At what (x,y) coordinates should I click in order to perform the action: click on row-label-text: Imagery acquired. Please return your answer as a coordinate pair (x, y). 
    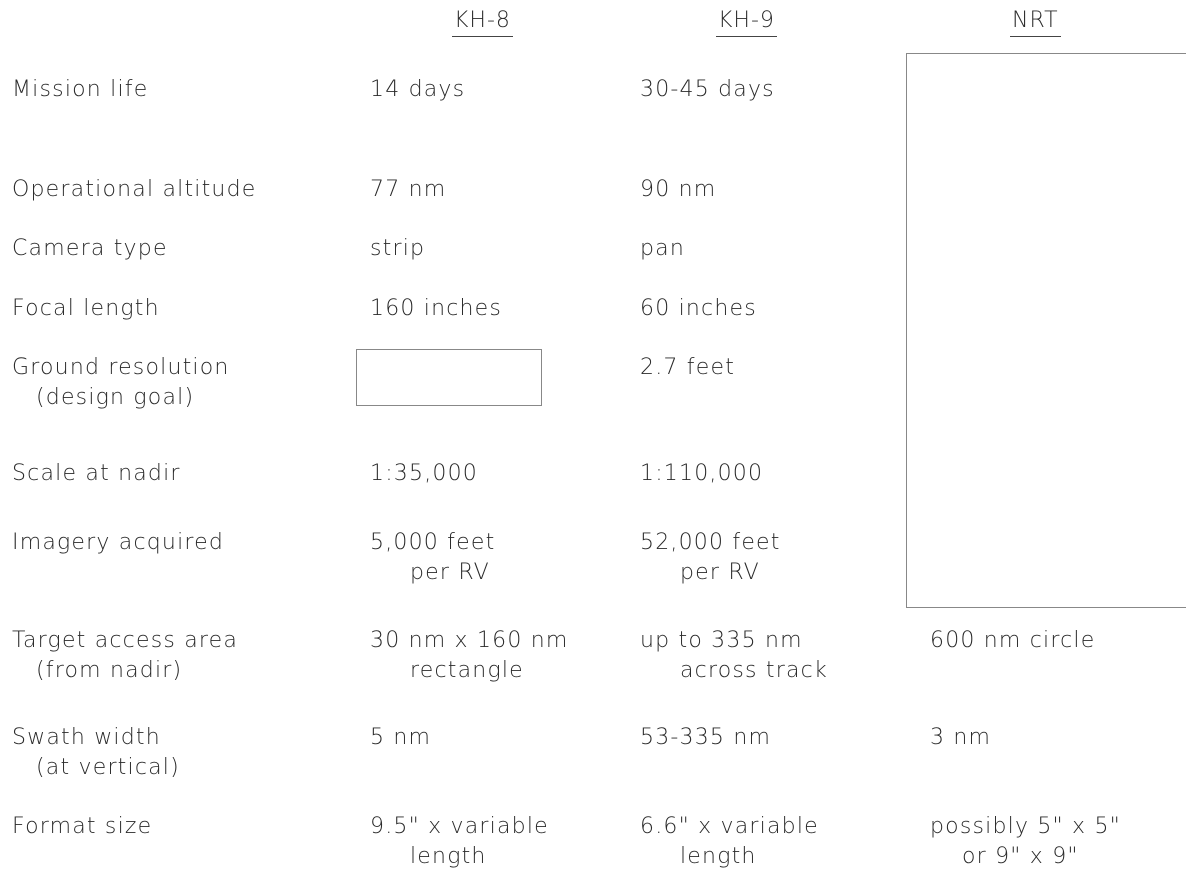
    Looking at the image, I should click on (118, 542).